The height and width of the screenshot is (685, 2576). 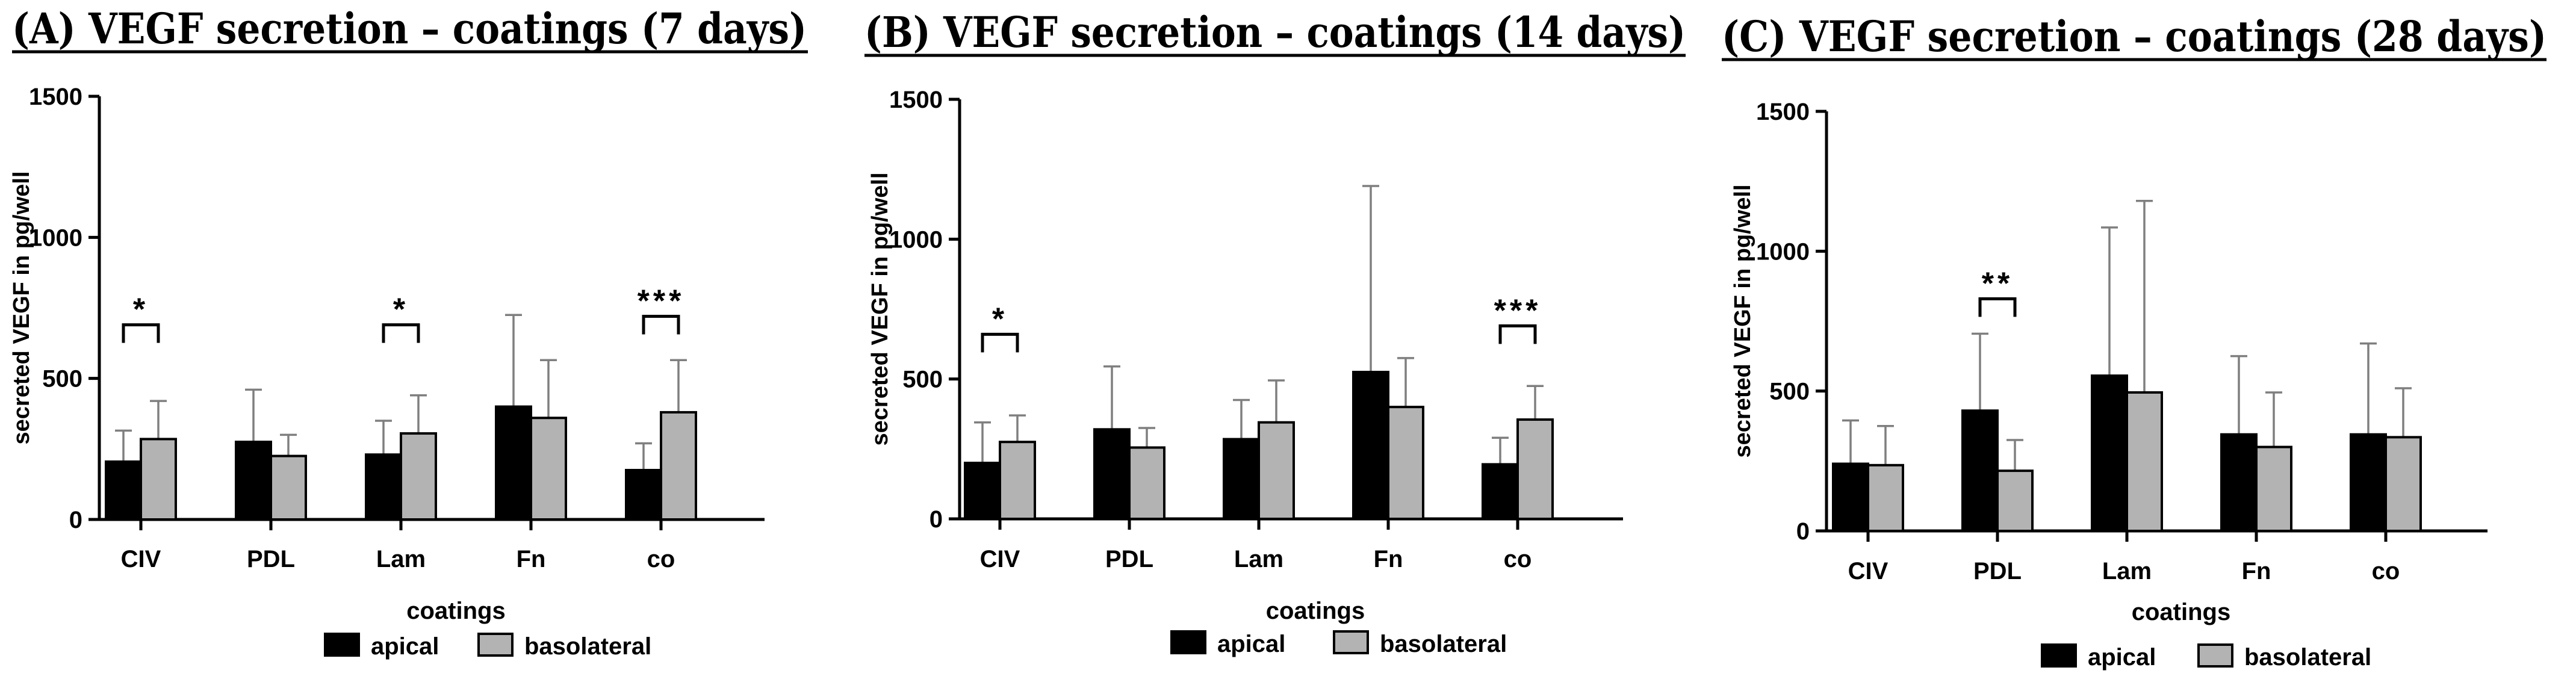 I want to click on chart-title: (C) VEGF secretion – coatings (28 days), so click(x=2134, y=36).